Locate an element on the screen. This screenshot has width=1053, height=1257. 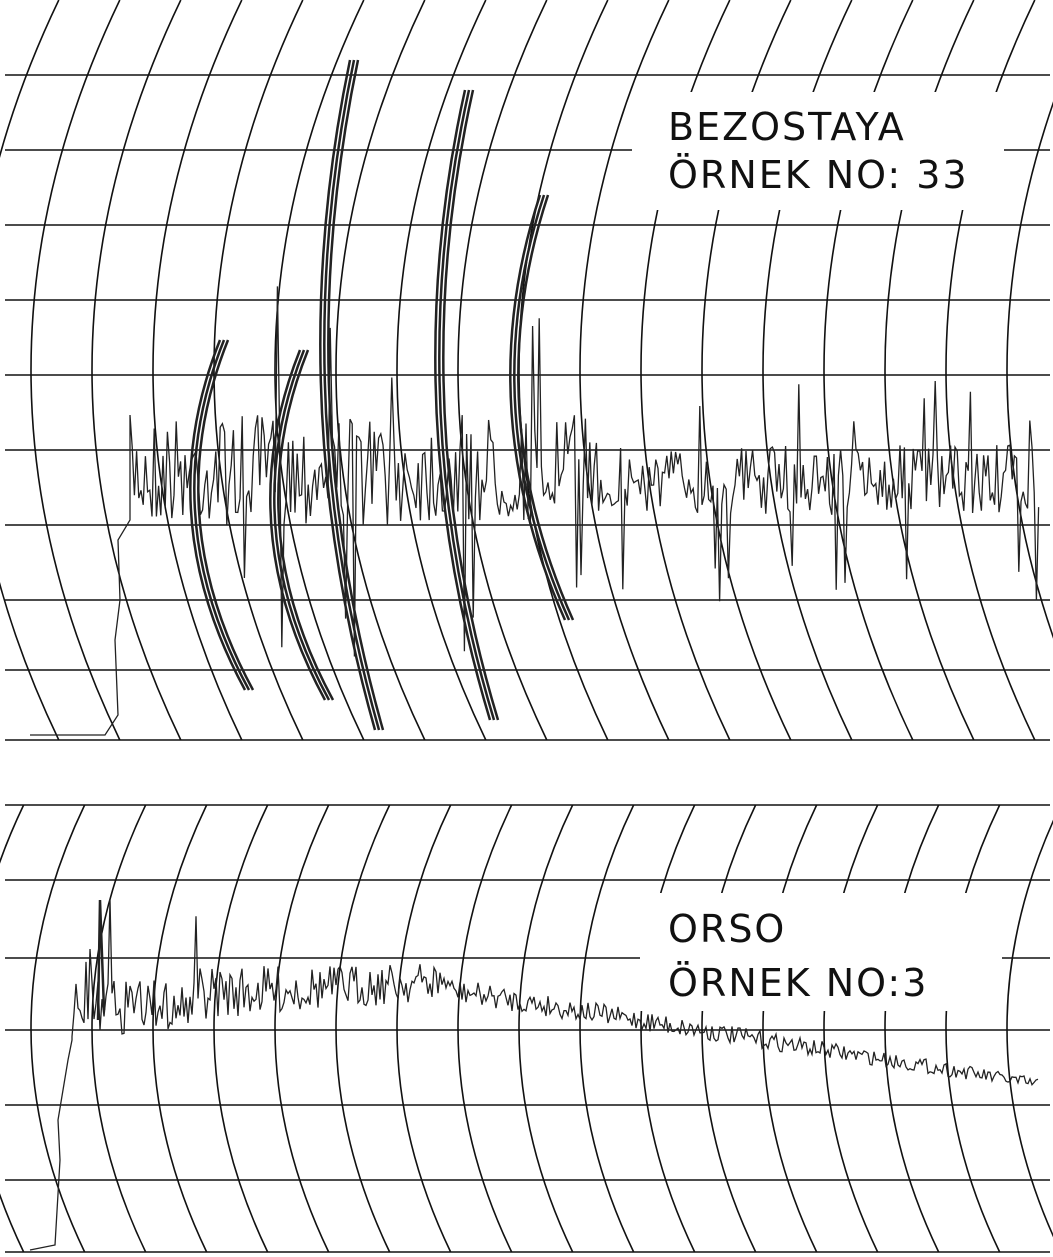
variety-label: BEZOSTAYA is located at coordinates (787, 127).